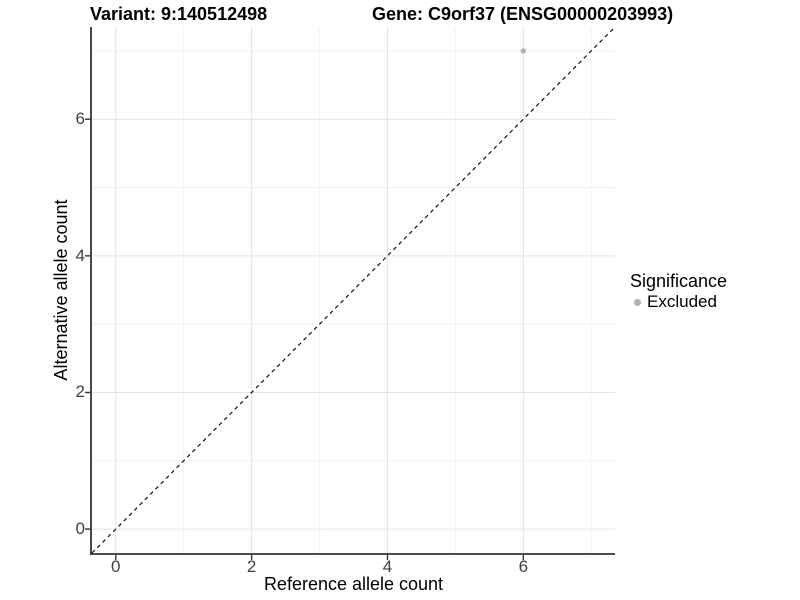 This screenshot has height=600, width=800. Describe the element at coordinates (682, 301) in the screenshot. I see `legend-item-label: Excluded` at that location.